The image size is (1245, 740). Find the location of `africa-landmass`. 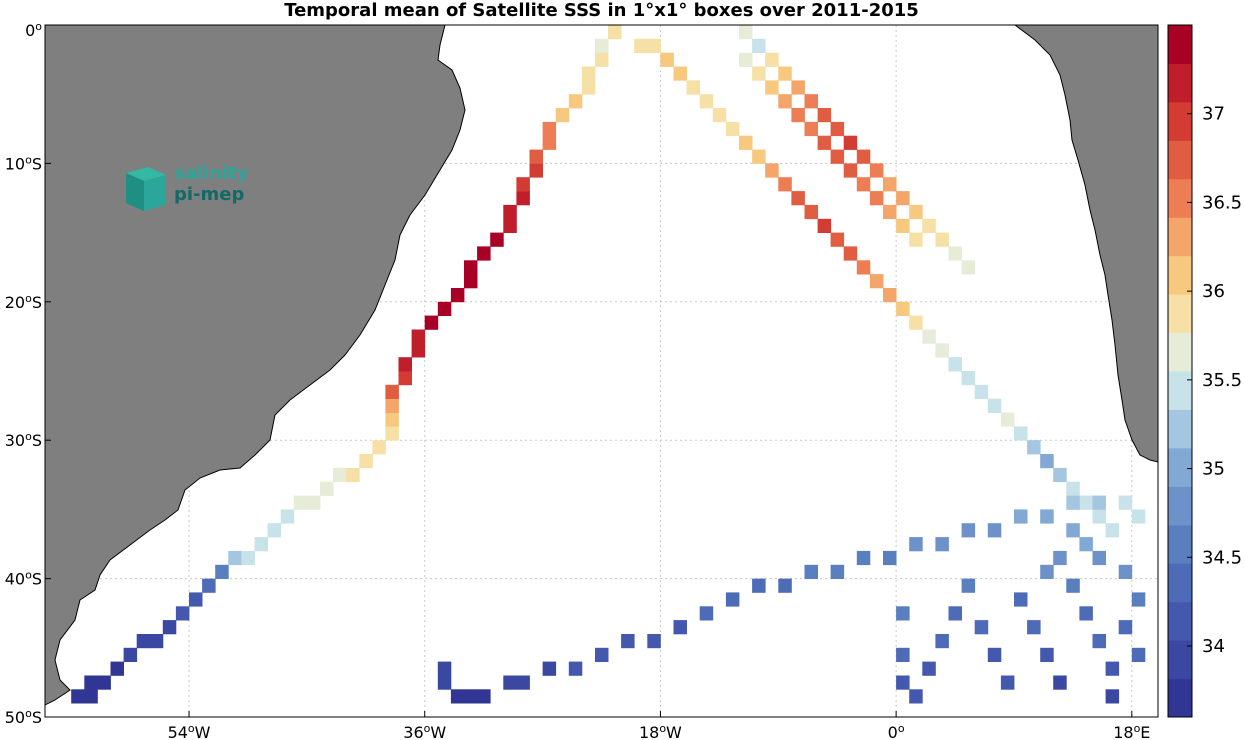

africa-landmass is located at coordinates (1086, 244).